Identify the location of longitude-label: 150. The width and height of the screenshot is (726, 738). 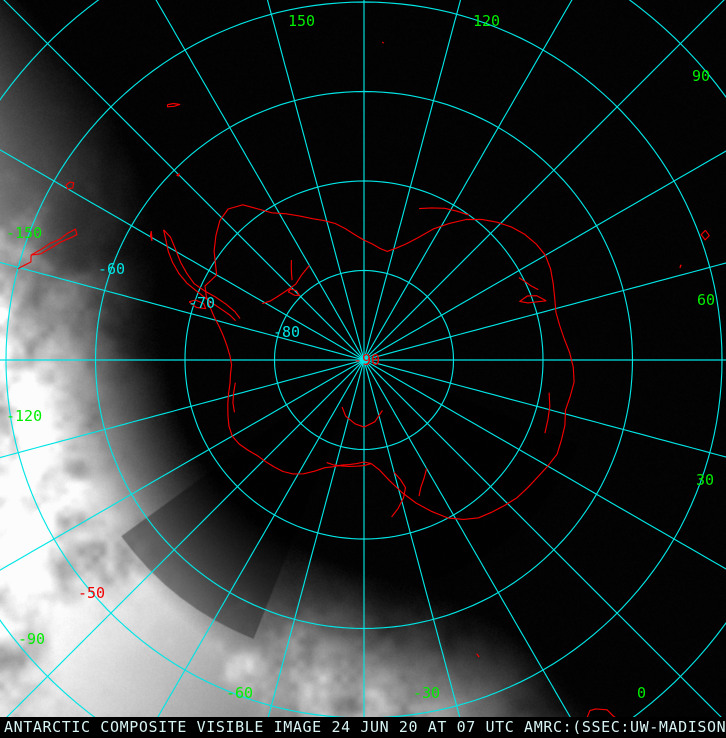
(302, 21).